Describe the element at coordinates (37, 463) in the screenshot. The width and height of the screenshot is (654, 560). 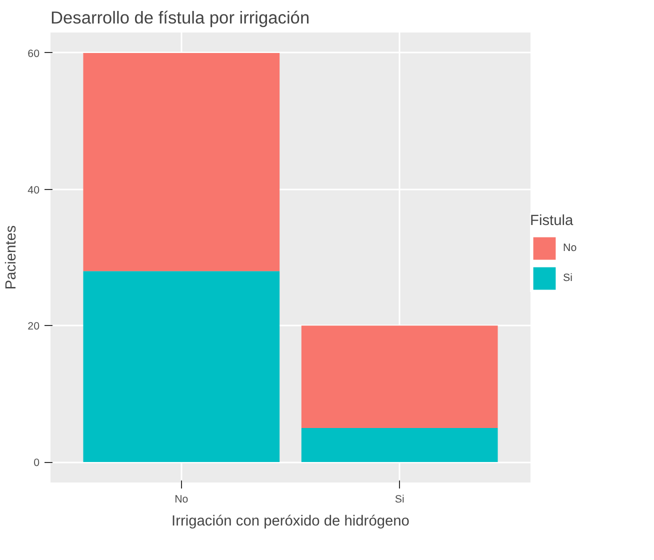
I see `y-tick-label: 0` at that location.